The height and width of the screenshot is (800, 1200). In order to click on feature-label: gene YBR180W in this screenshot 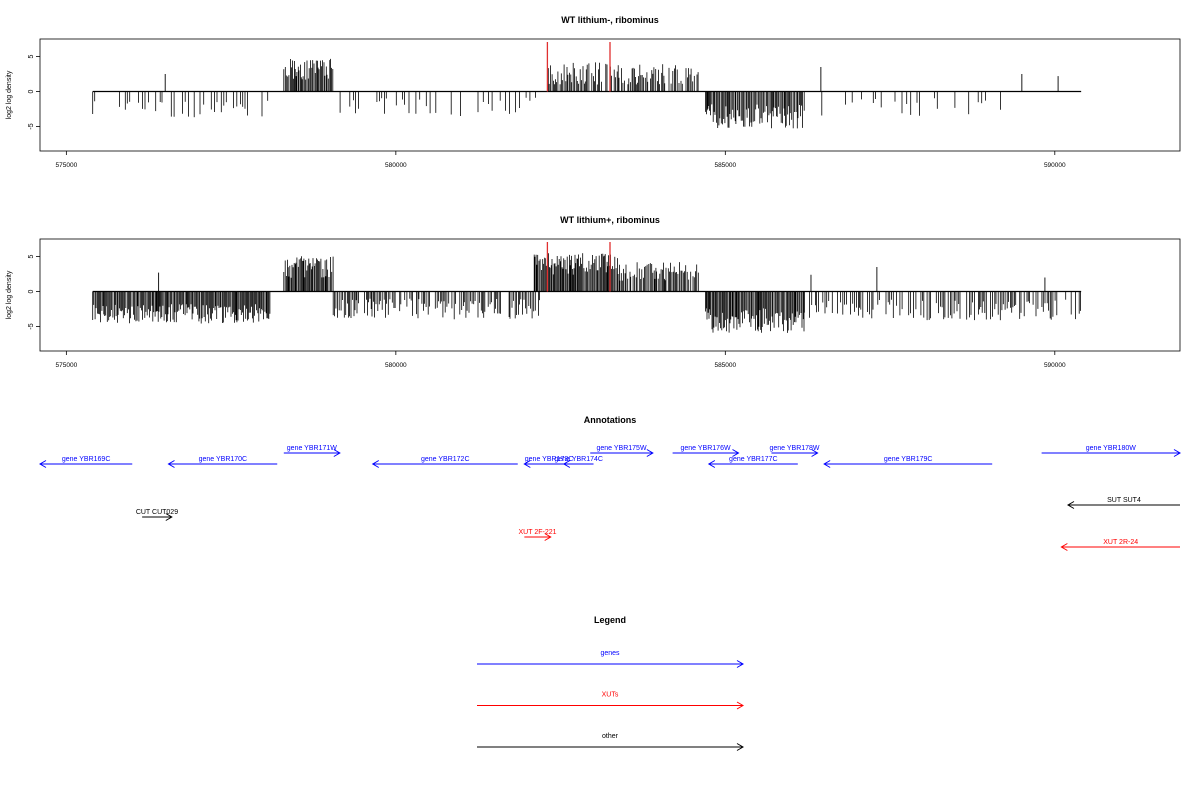, I will do `click(1111, 448)`.